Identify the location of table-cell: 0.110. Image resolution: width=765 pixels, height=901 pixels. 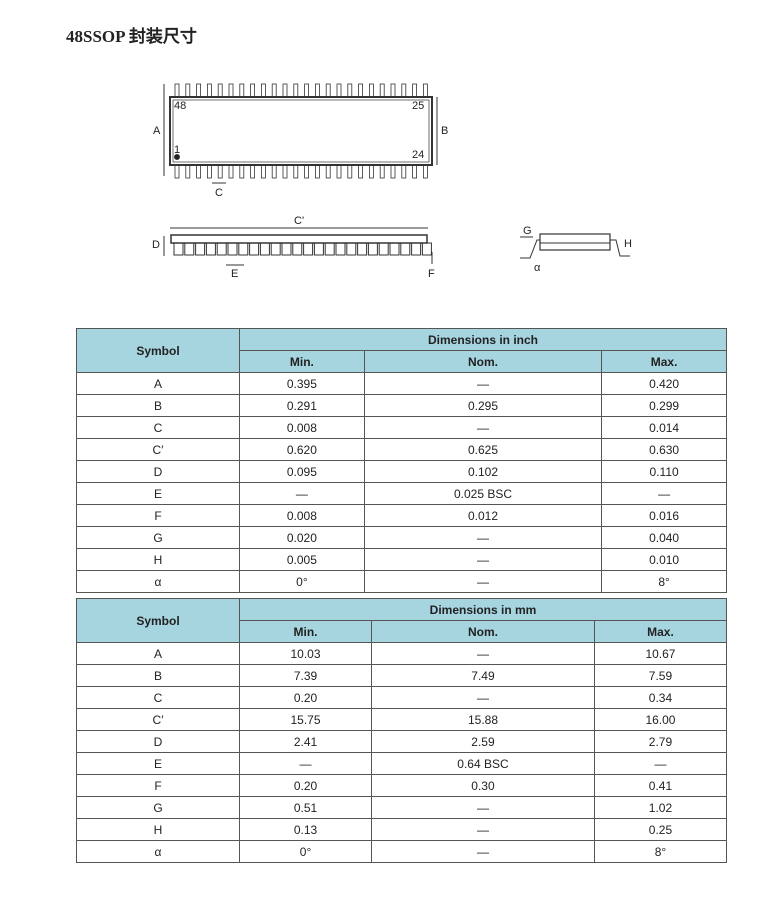
(664, 471).